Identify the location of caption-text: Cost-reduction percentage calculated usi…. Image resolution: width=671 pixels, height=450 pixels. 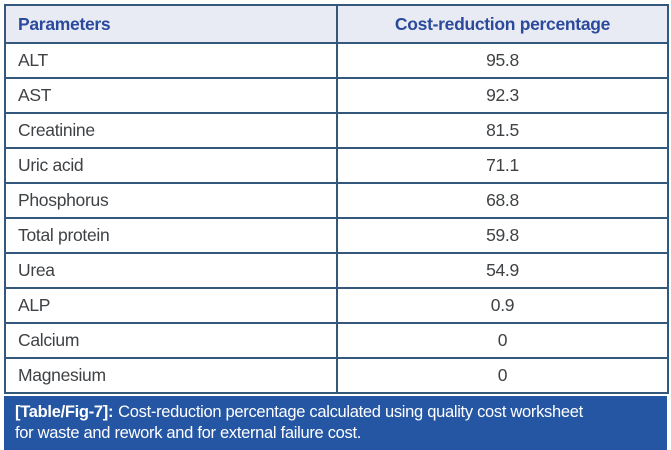
(350, 412).